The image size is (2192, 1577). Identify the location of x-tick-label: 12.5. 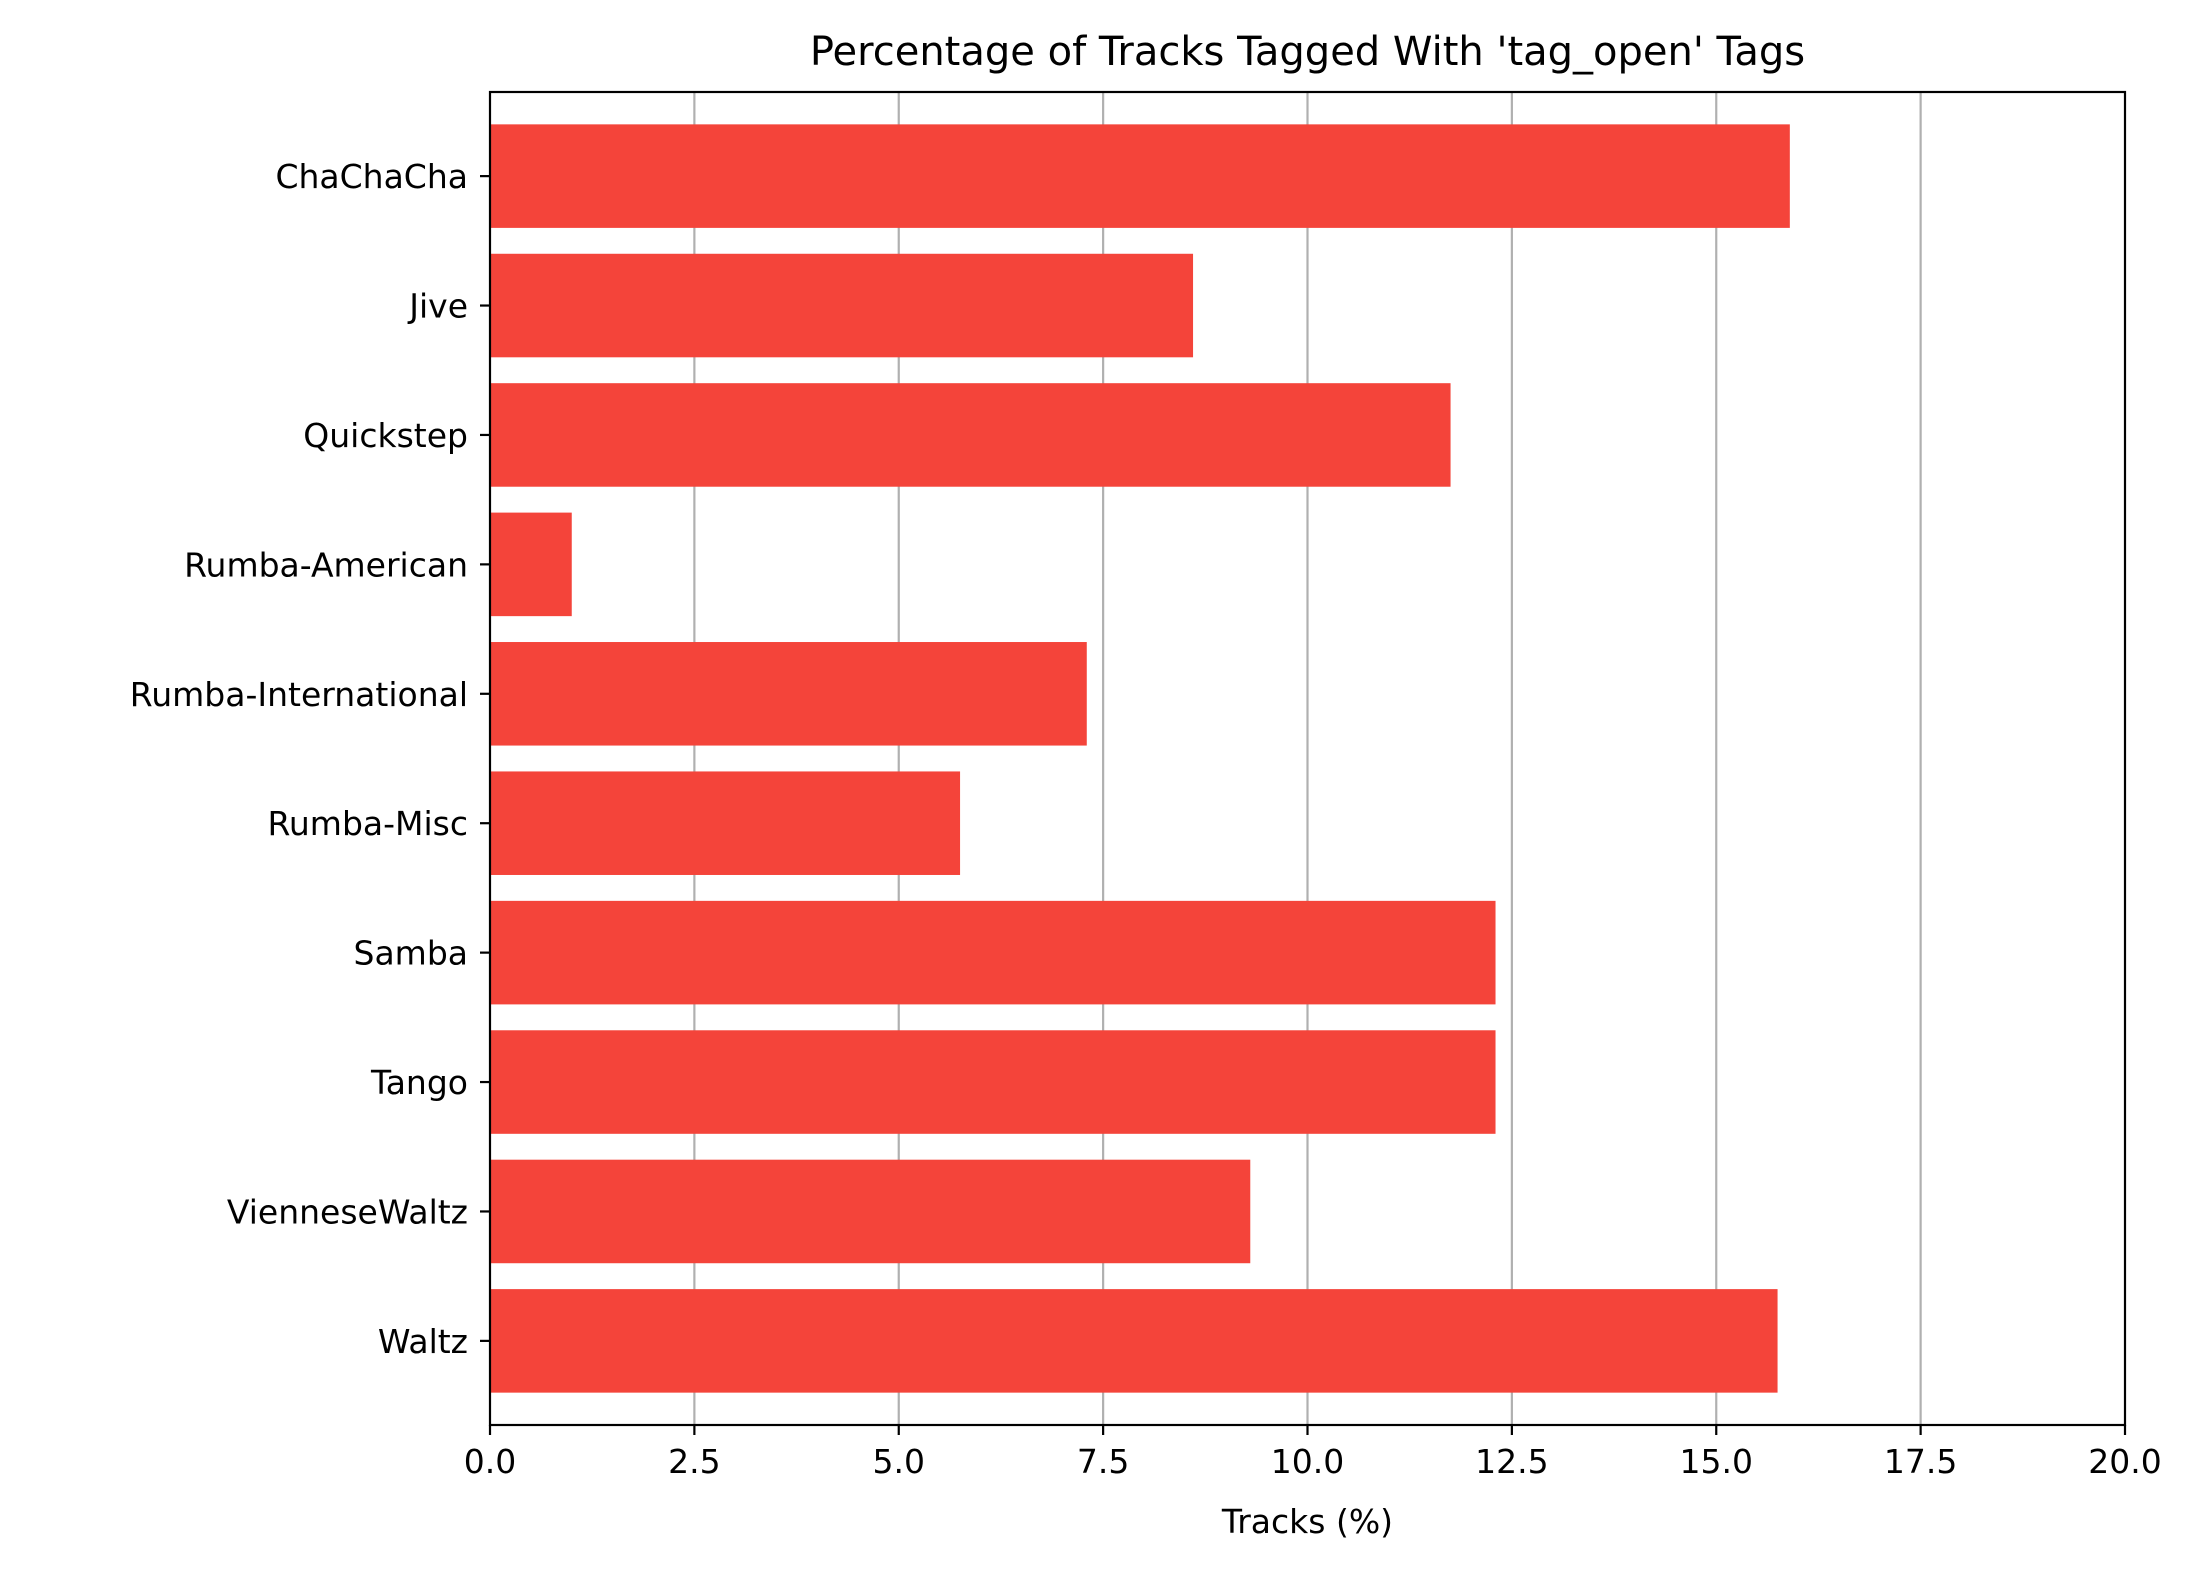
(1511, 1461).